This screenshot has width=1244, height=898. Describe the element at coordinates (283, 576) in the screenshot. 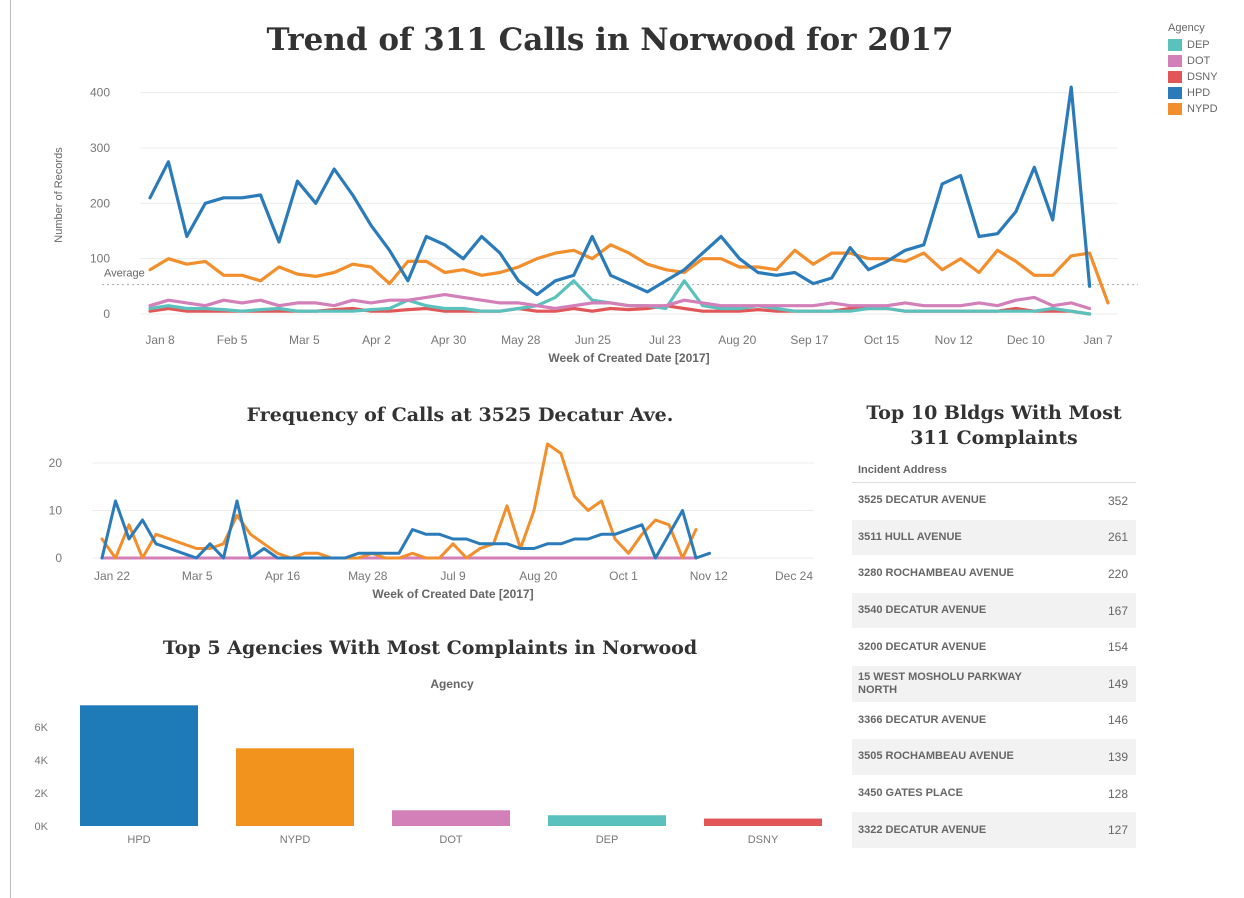

I see `x-tick-label: Apr 16` at that location.